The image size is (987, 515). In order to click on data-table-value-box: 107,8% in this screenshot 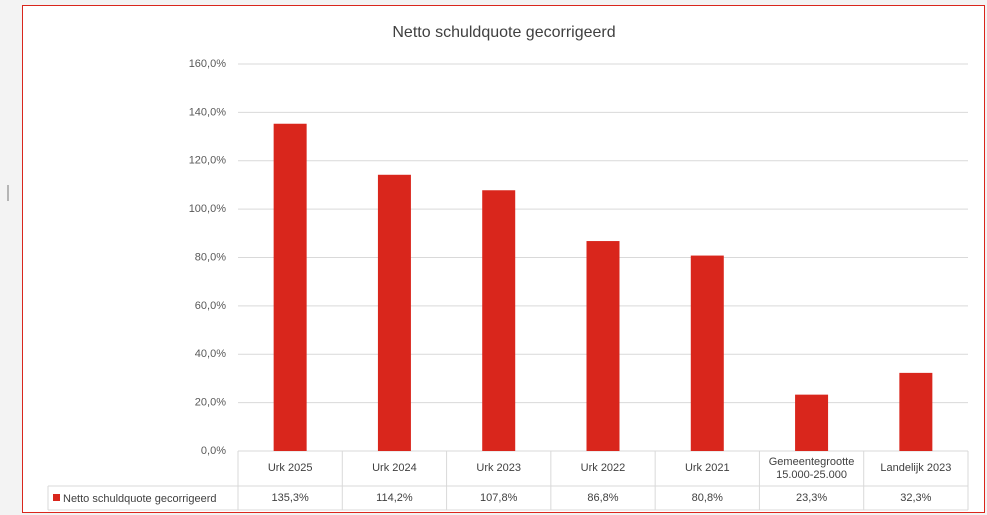, I will do `click(499, 497)`.